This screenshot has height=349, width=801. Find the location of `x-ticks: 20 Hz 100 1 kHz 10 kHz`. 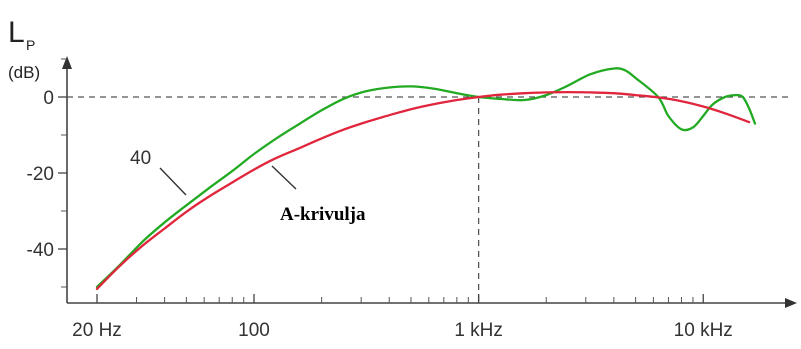

x-ticks: 20 Hz 100 1 kHz 10 kHz is located at coordinates (402, 317).